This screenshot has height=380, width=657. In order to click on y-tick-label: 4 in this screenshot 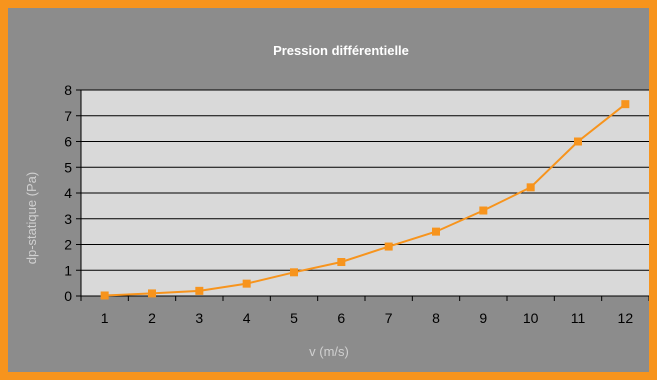, I will do `click(68, 193)`.